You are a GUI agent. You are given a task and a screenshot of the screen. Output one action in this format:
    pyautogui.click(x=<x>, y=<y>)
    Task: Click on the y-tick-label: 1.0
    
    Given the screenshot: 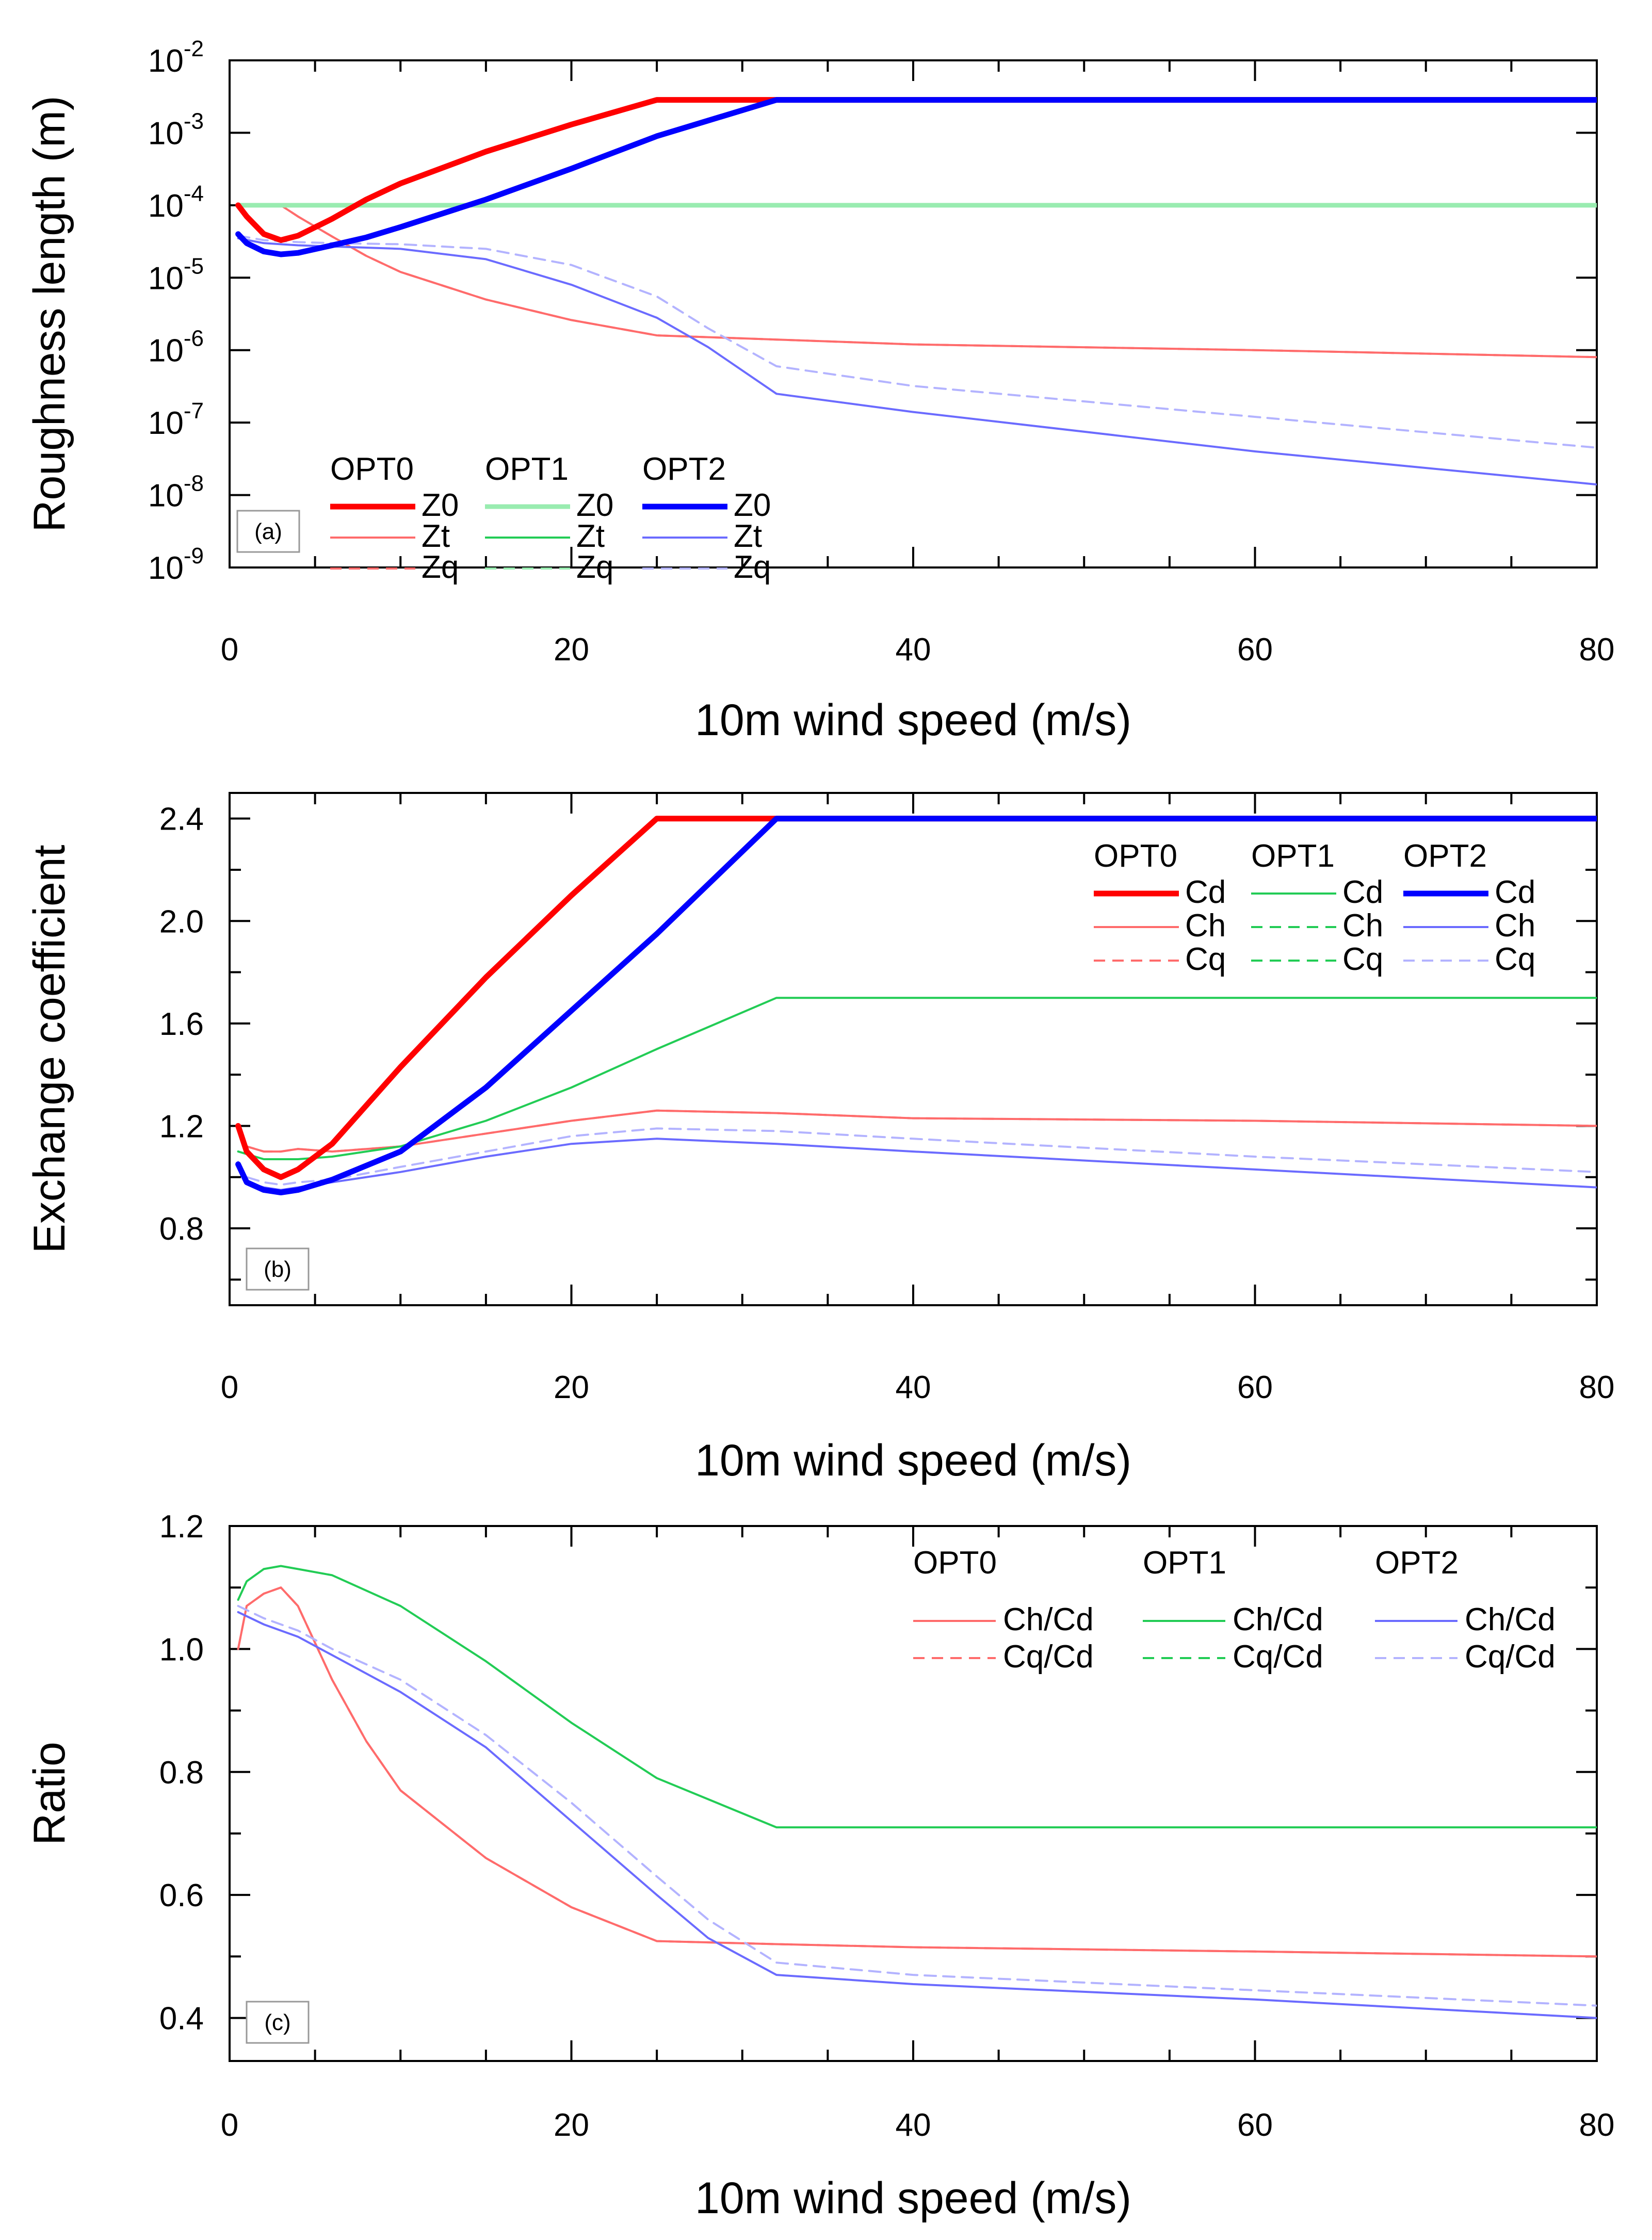 What is the action you would take?
    pyautogui.click(x=181, y=1649)
    